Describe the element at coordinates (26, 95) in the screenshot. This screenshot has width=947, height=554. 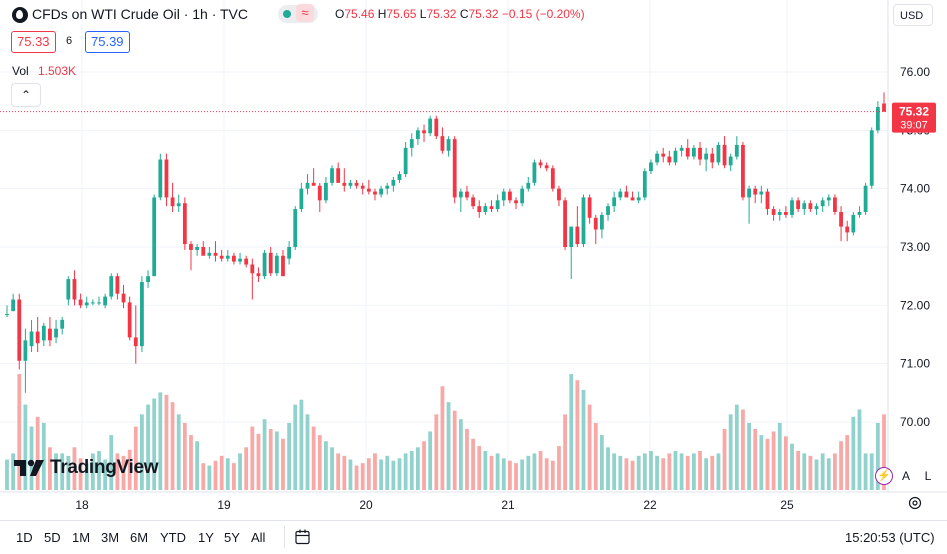
I see `collapse-legend-button: ⌃` at that location.